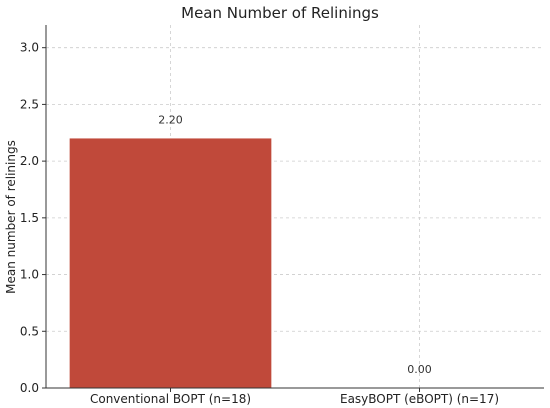 This screenshot has height=408, width=550. Describe the element at coordinates (29, 48) in the screenshot. I see `y-tick-label: 3.0` at that location.